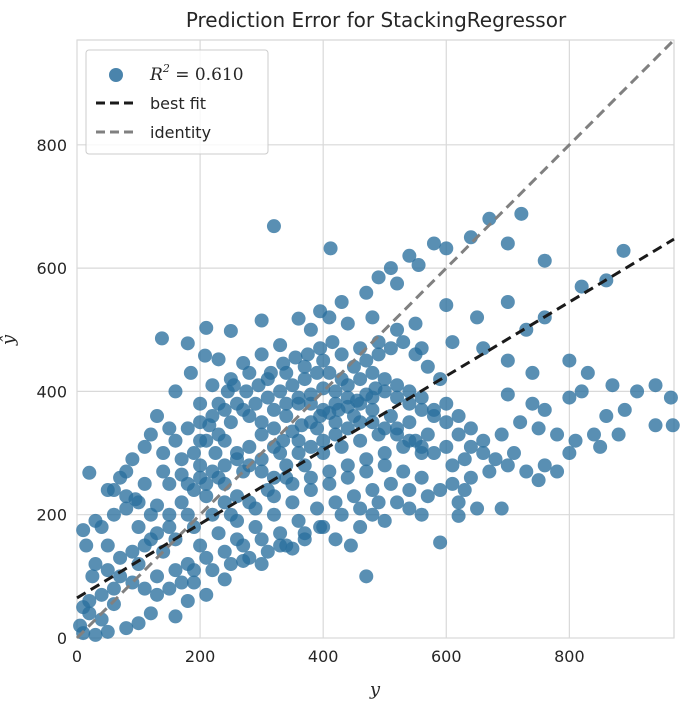  I want to click on y-tick-label: 800, so click(51, 145).